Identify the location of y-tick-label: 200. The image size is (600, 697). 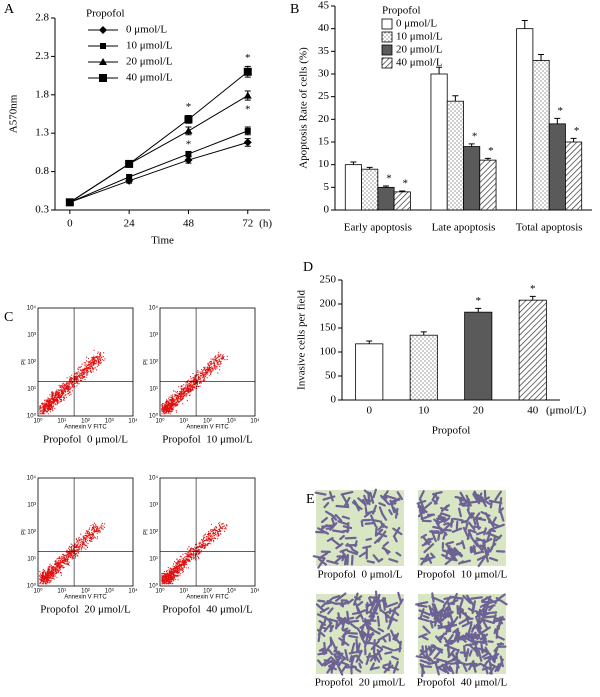
(328, 304).